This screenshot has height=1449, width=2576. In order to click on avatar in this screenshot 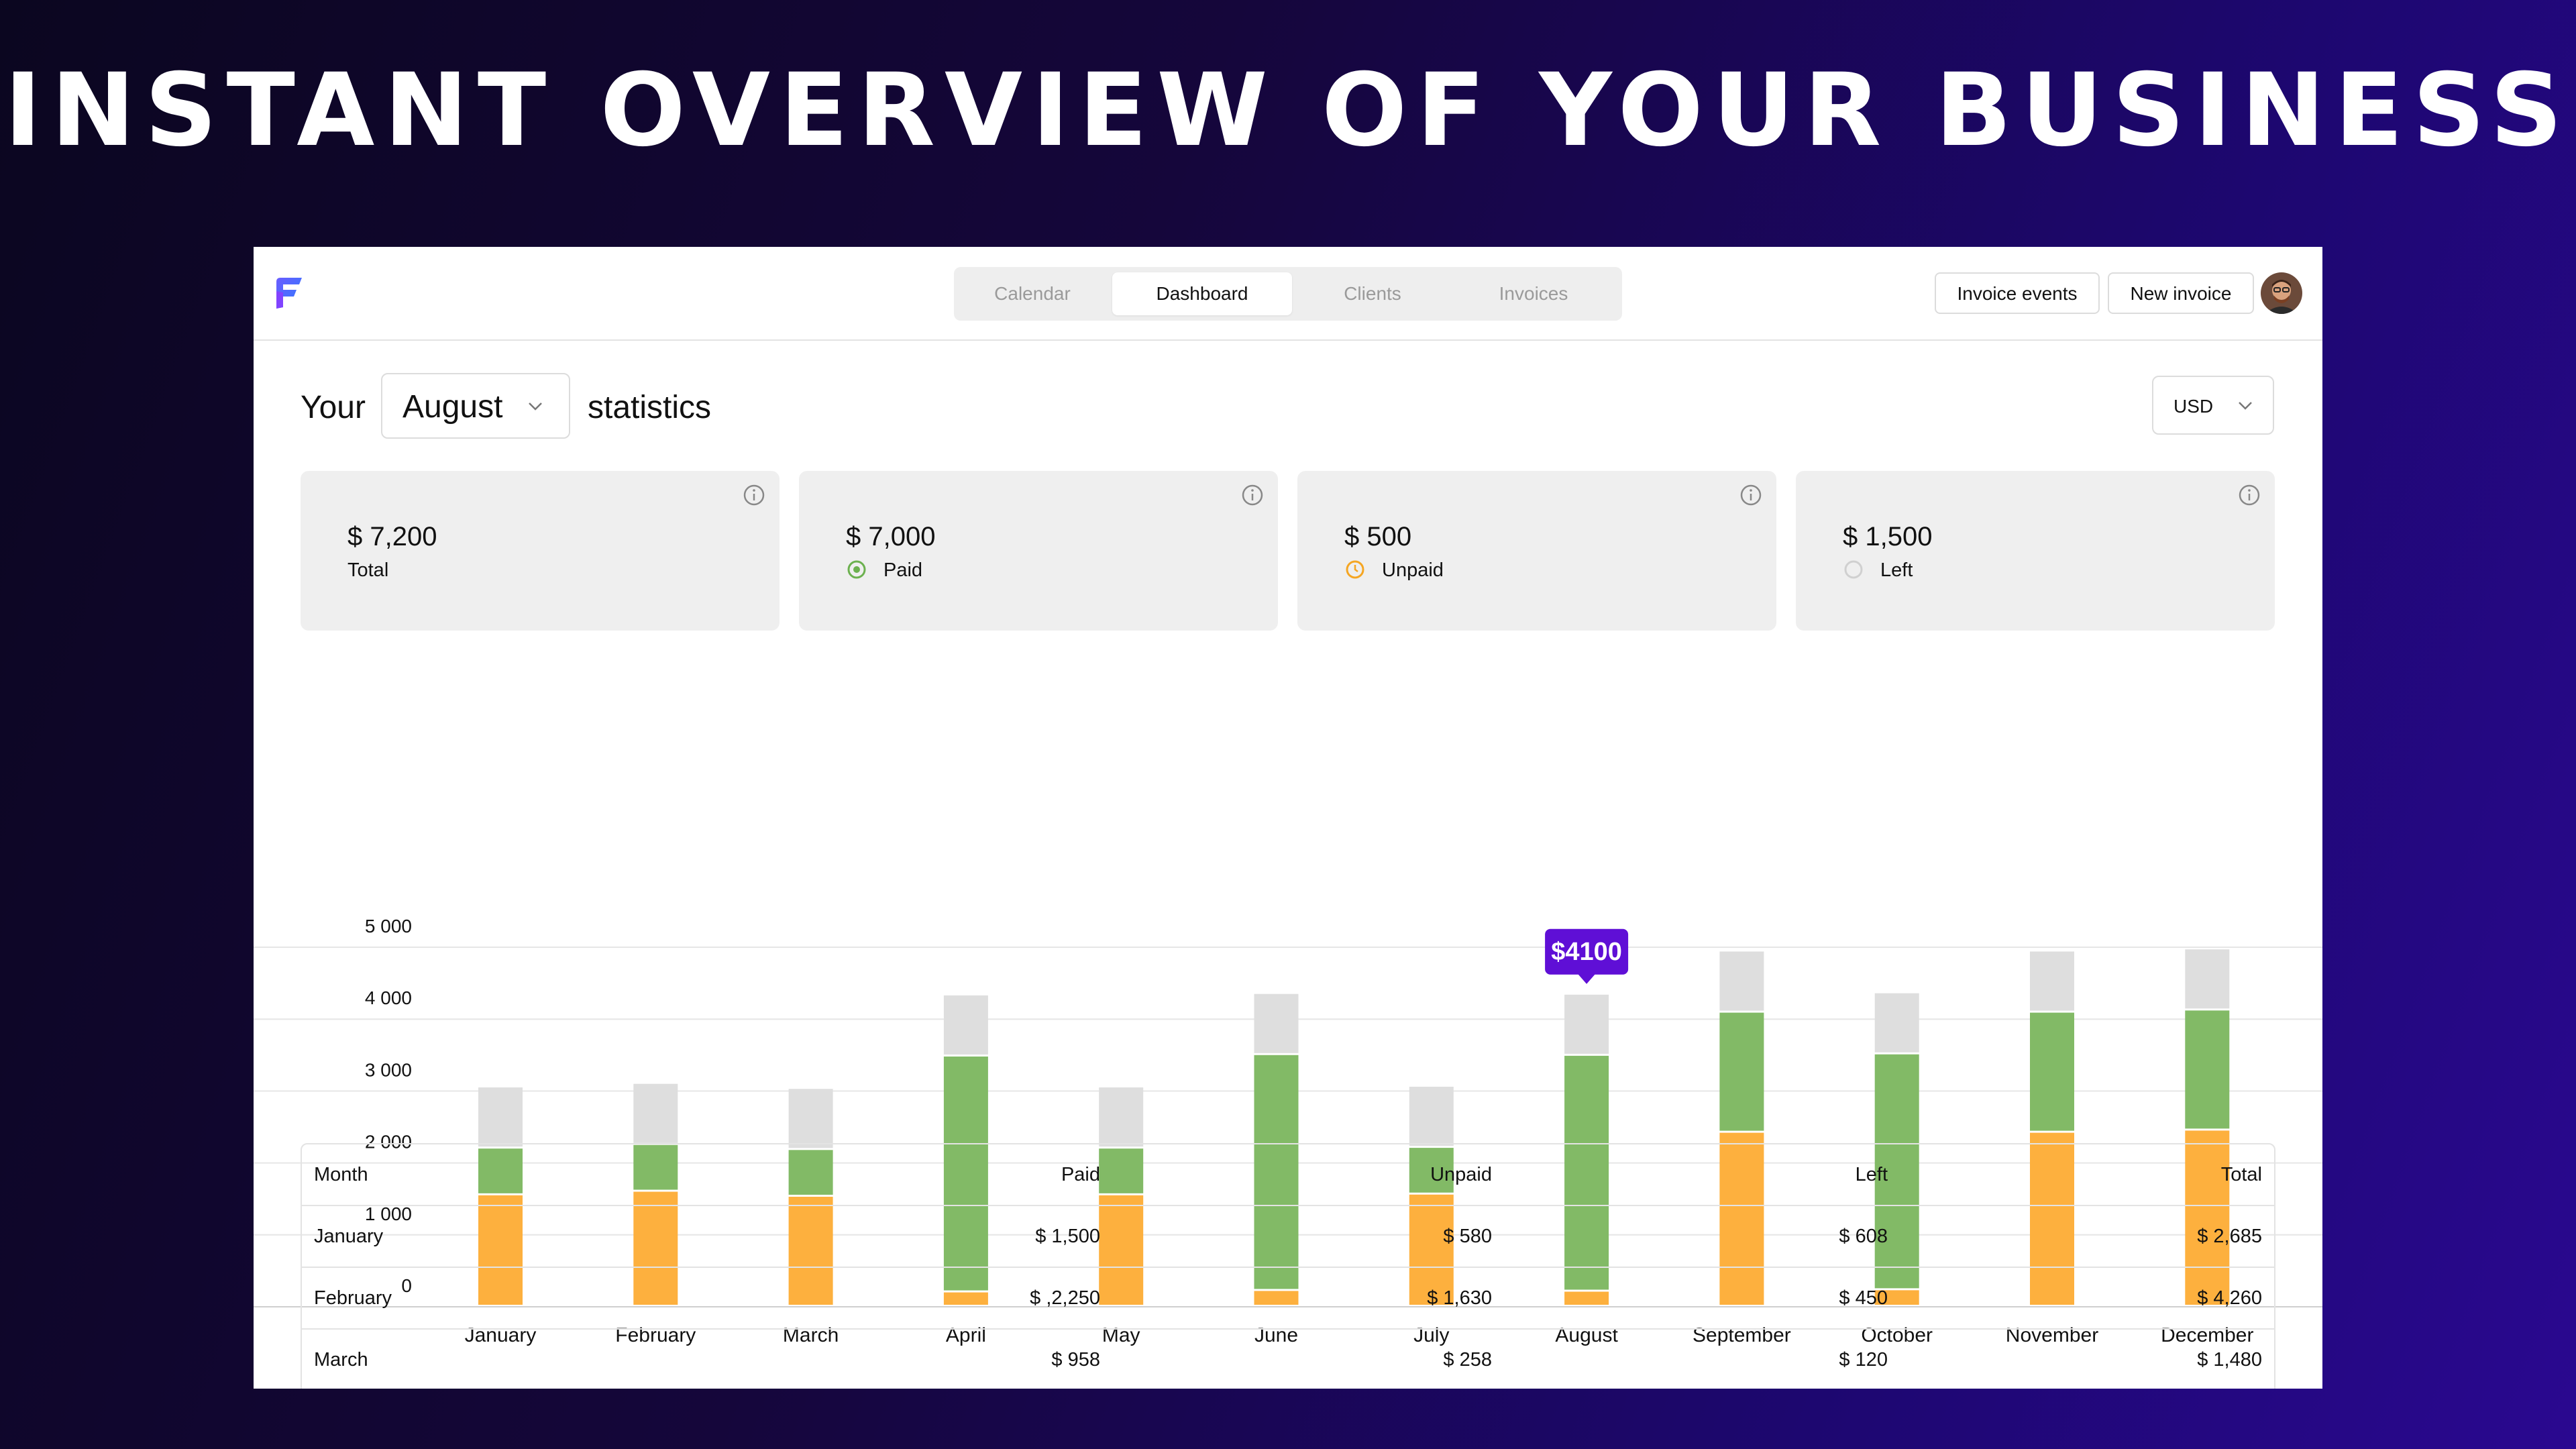, I will do `click(2281, 293)`.